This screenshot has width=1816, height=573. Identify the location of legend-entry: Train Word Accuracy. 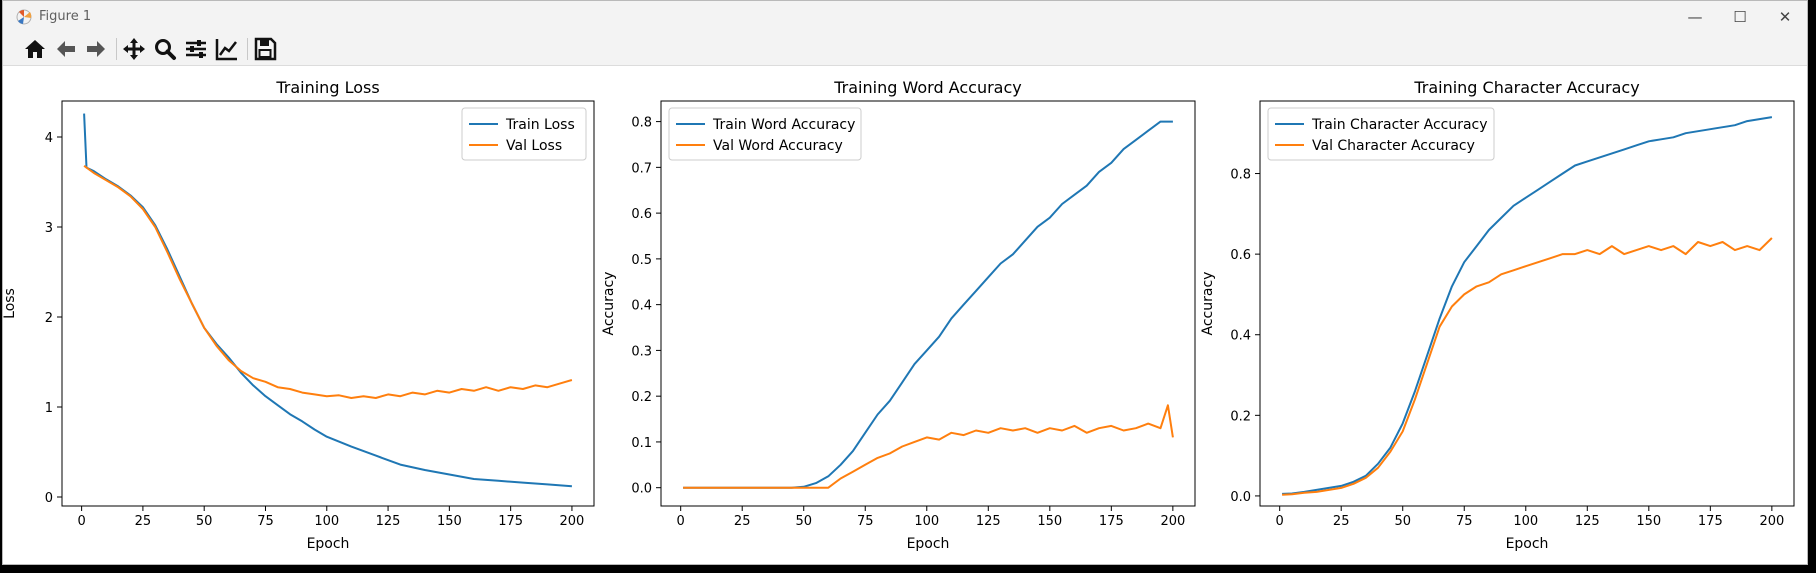
(783, 125).